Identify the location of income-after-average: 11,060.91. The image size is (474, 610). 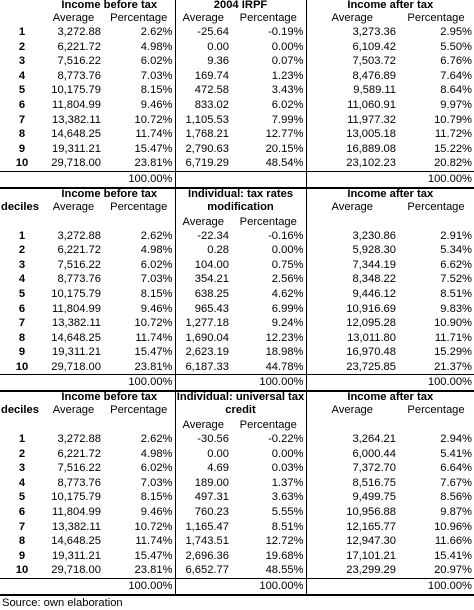
(372, 104).